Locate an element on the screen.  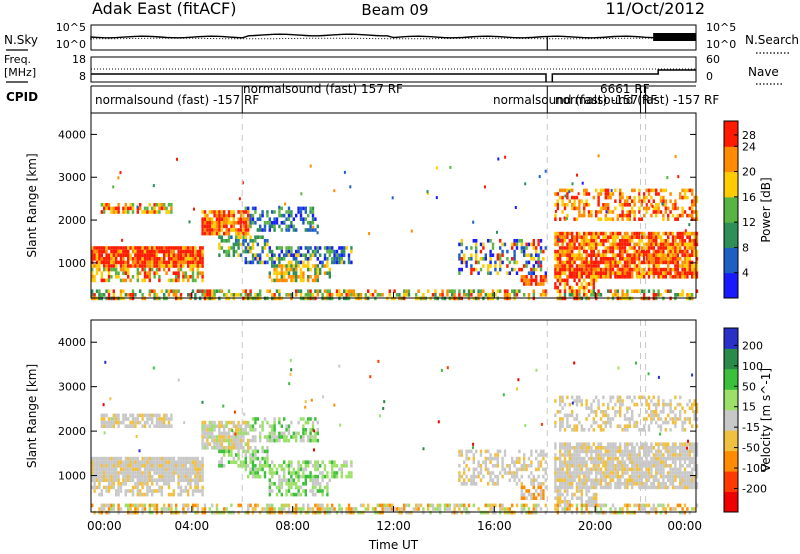
noise-spike-block is located at coordinates (674, 37).